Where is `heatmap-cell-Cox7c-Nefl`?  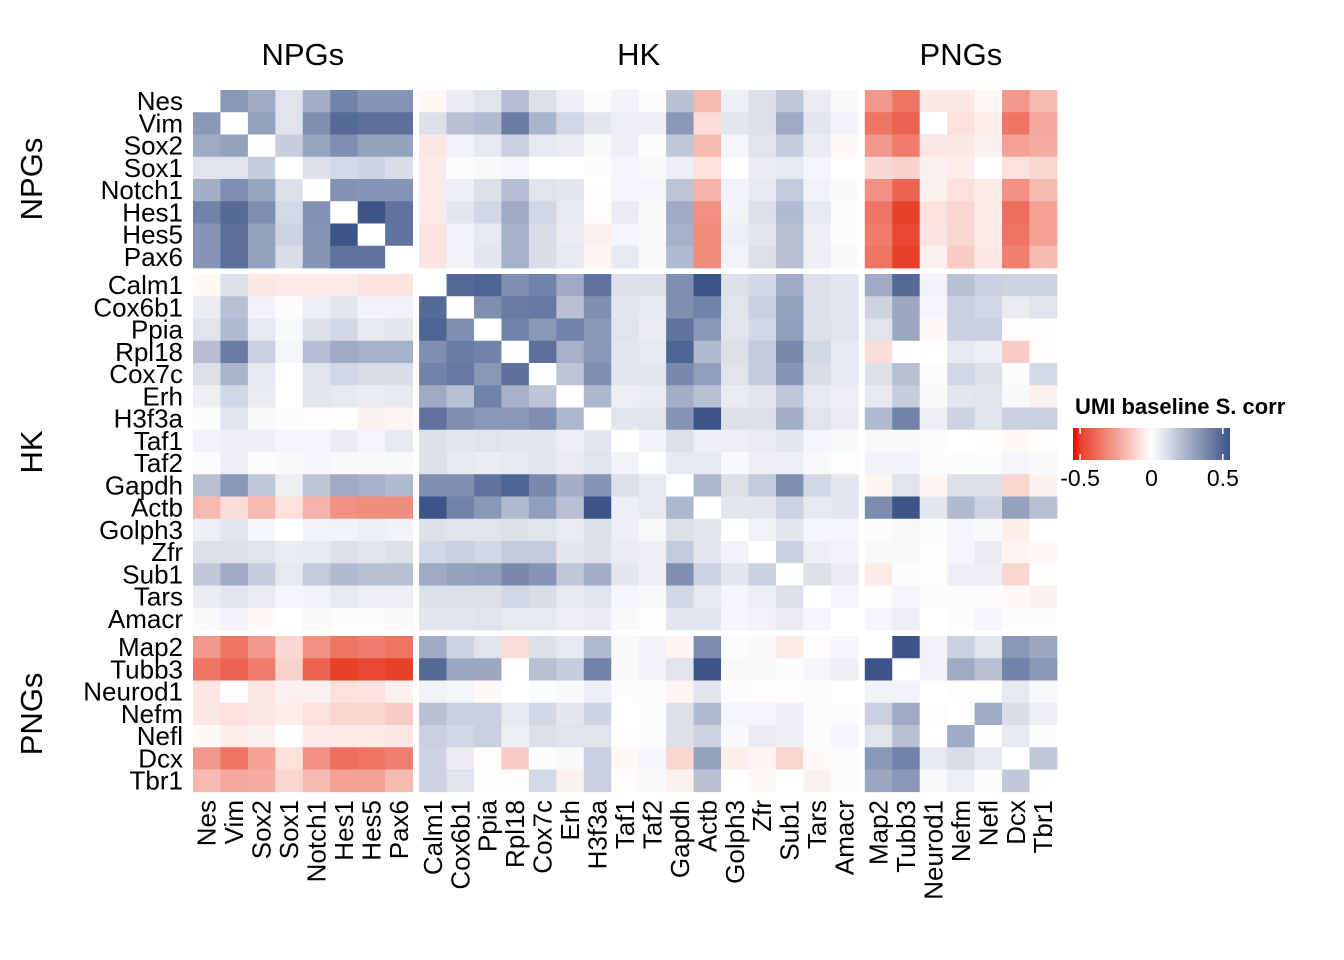
heatmap-cell-Cox7c-Nefl is located at coordinates (988, 374).